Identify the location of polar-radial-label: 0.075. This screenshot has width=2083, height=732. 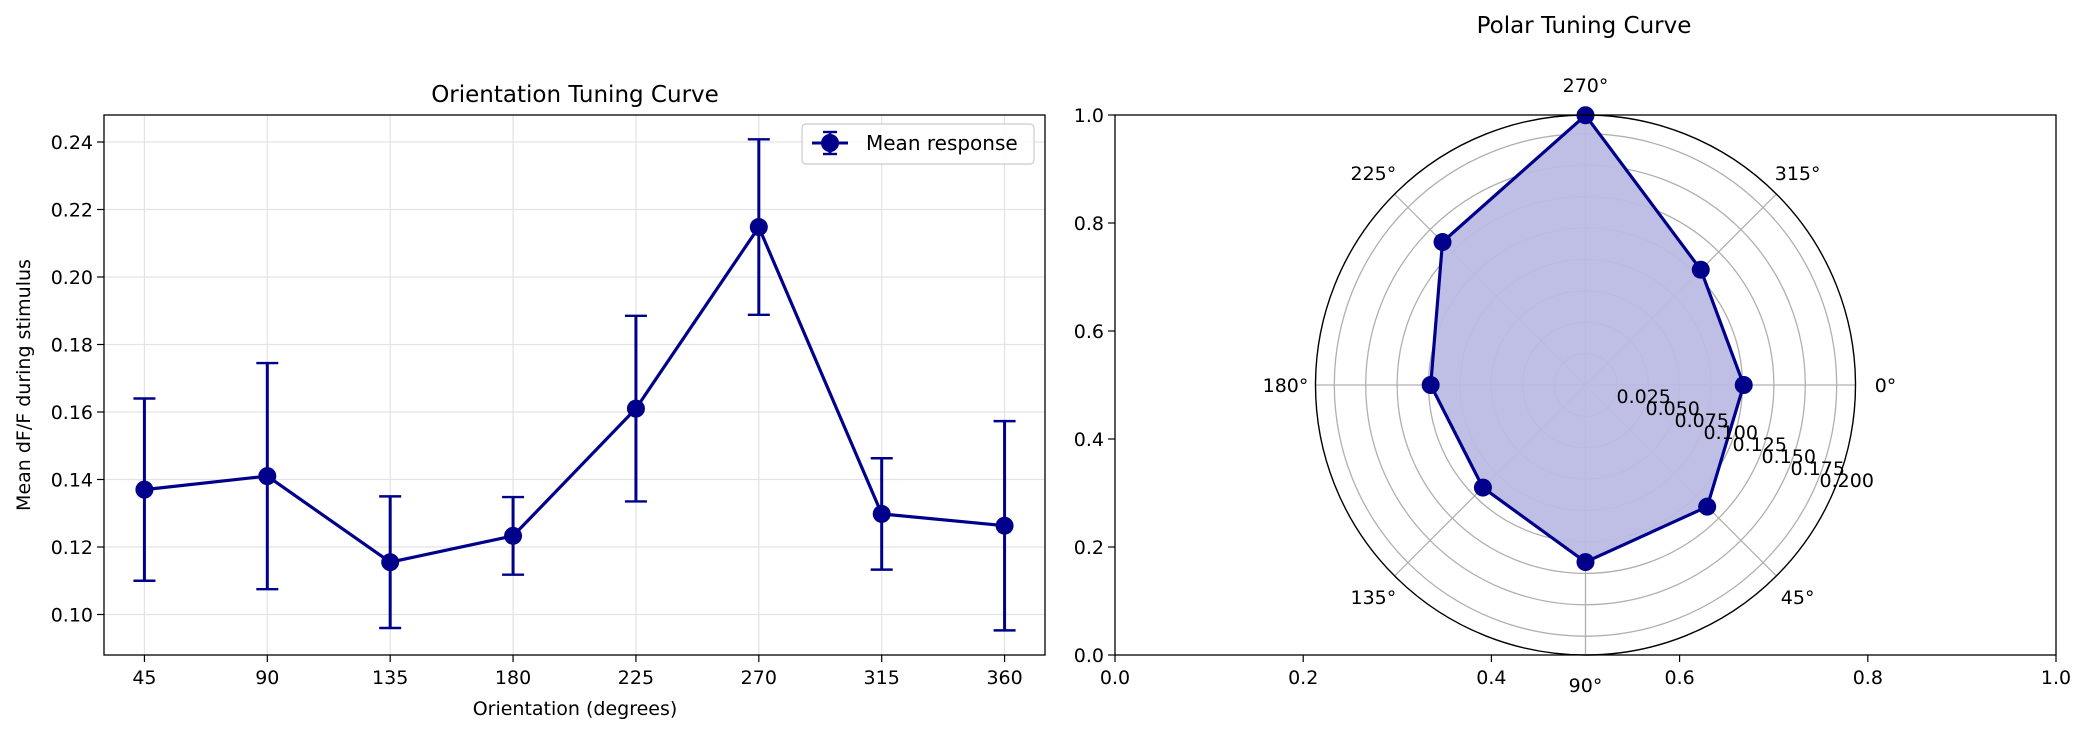
(1702, 421).